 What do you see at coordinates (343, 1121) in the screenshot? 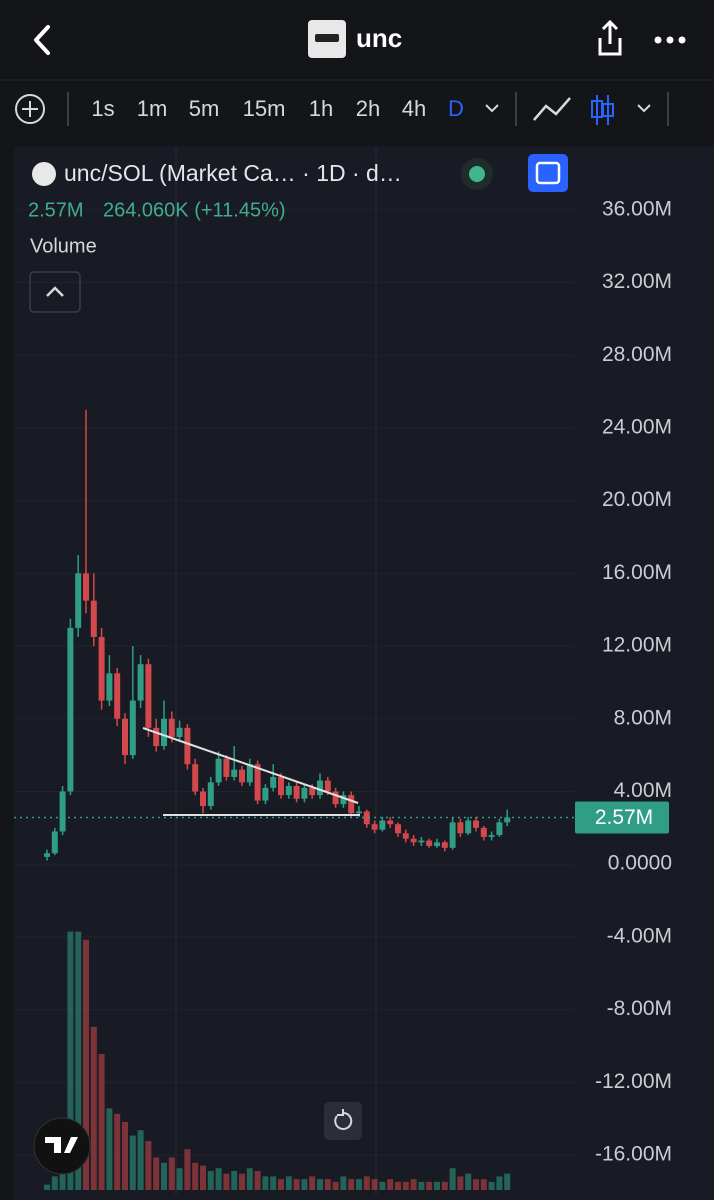
I see `reset-button` at bounding box center [343, 1121].